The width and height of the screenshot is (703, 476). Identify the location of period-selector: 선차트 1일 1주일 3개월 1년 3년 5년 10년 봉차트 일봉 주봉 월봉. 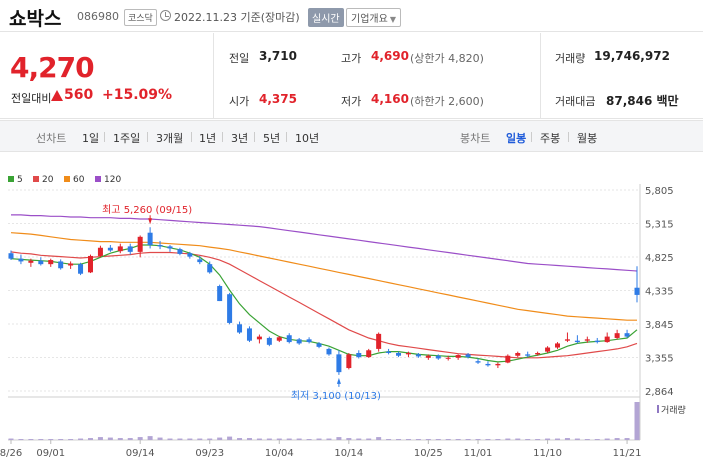
(351, 136).